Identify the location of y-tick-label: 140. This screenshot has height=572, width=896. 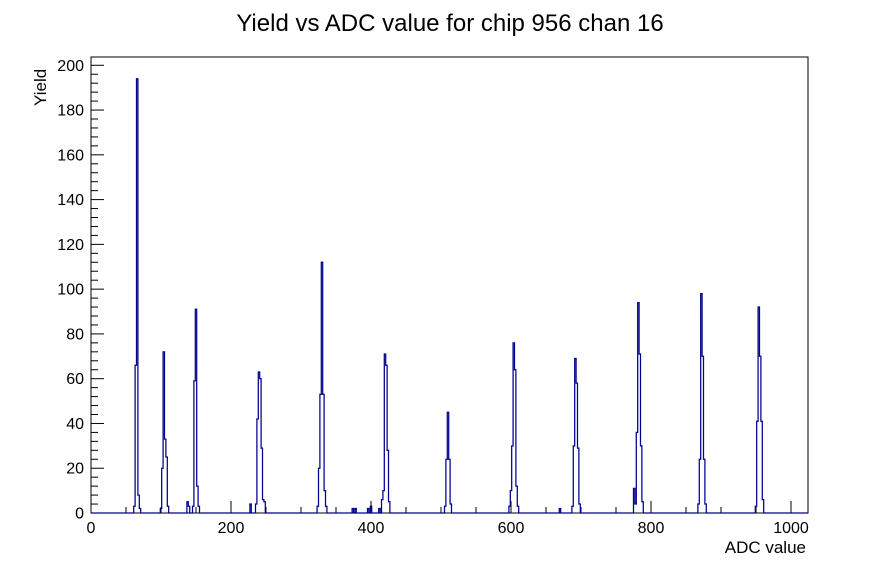
(70, 200).